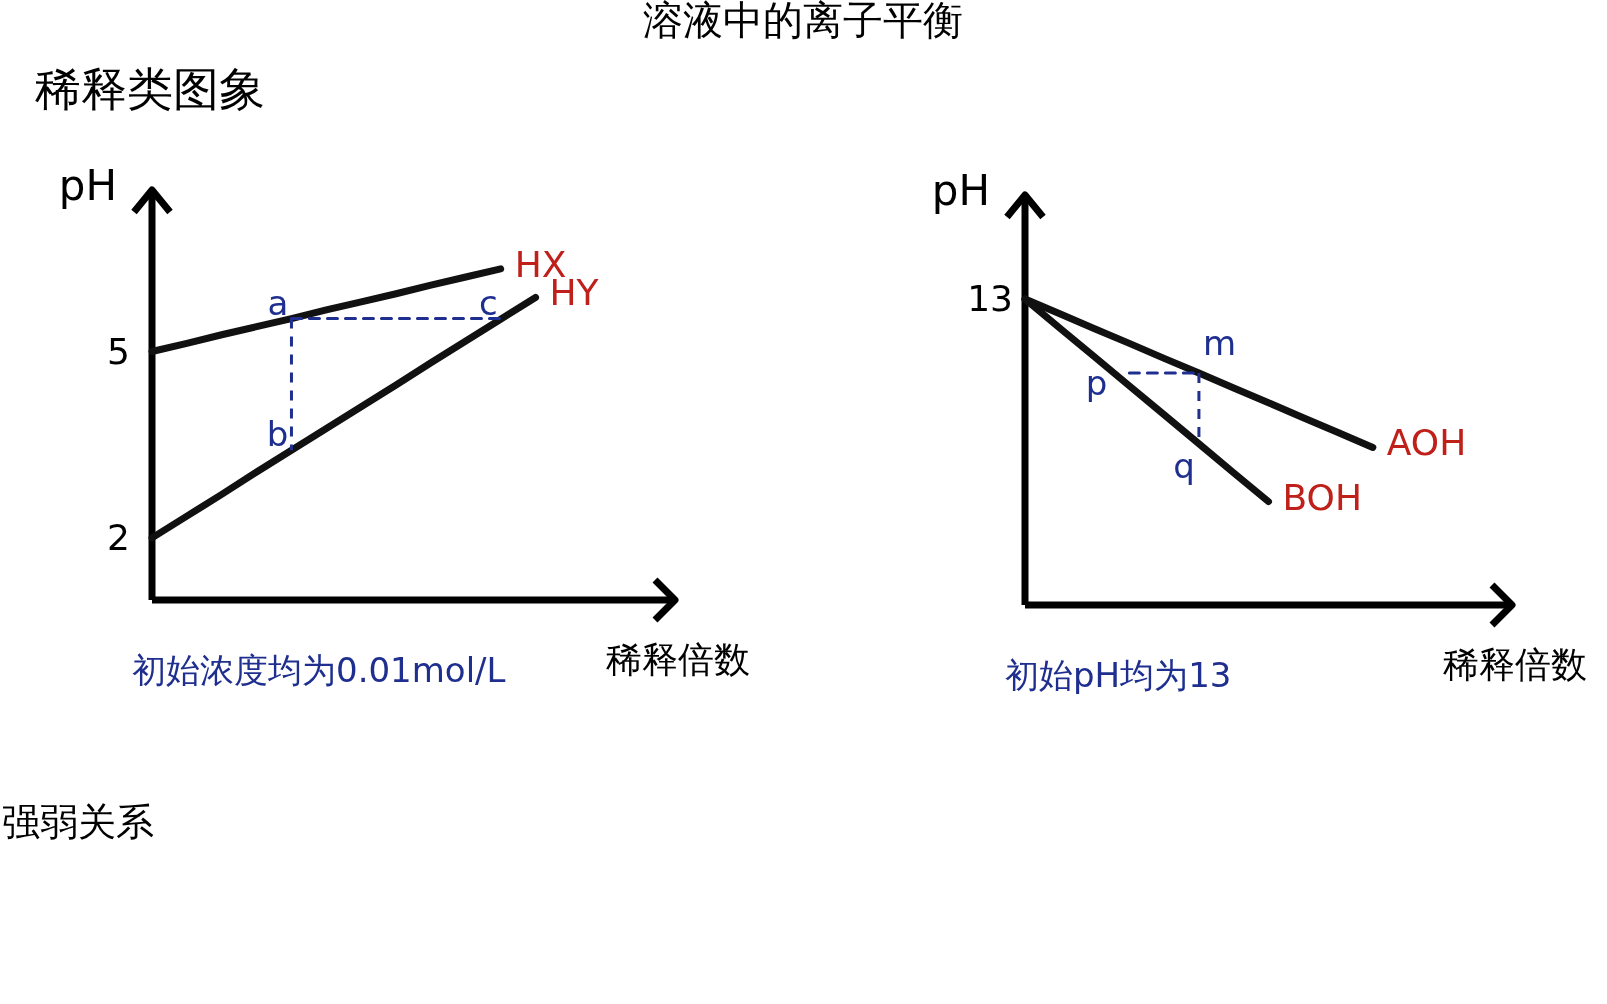 The height and width of the screenshot is (1004, 1607). Describe the element at coordinates (1219, 343) in the screenshot. I see `annotation: m` at that location.